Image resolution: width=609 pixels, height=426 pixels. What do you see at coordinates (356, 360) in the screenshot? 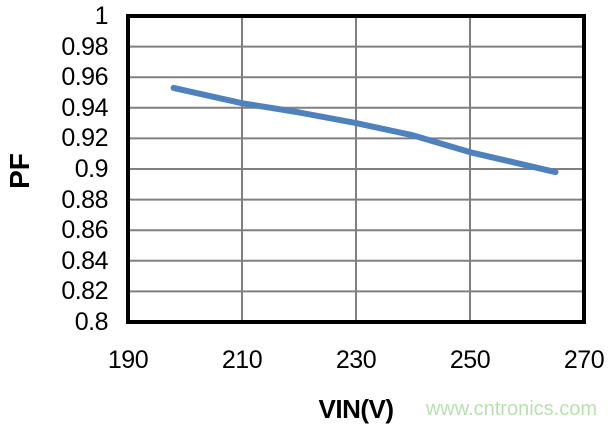
I see `x-tick-label: 230` at bounding box center [356, 360].